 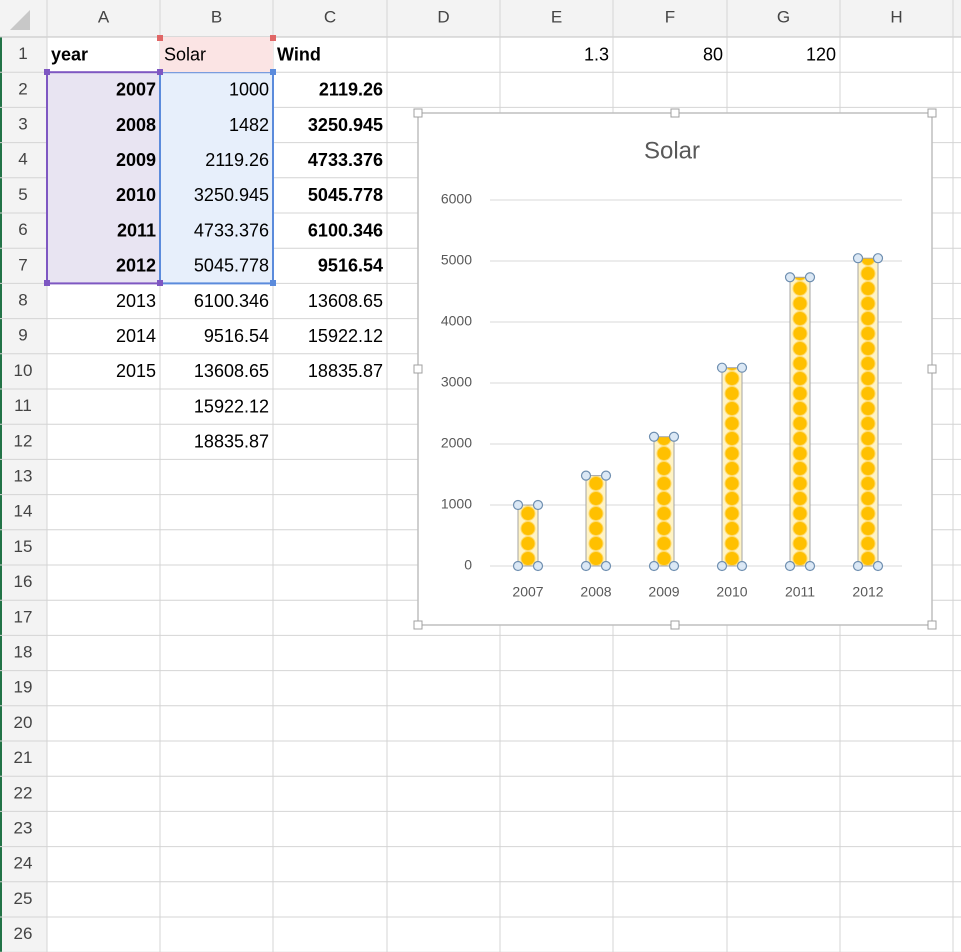 I want to click on row-number: 14, so click(x=23, y=511).